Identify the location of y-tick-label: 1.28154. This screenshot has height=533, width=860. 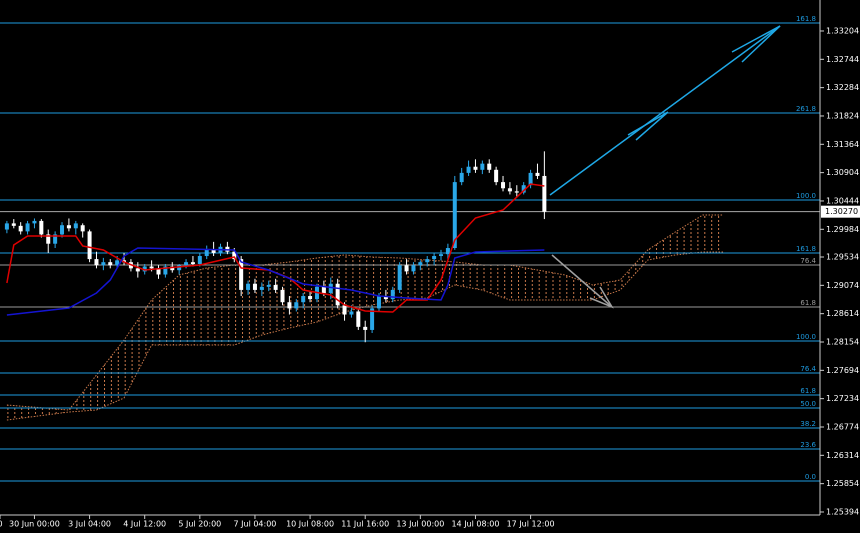
(842, 341).